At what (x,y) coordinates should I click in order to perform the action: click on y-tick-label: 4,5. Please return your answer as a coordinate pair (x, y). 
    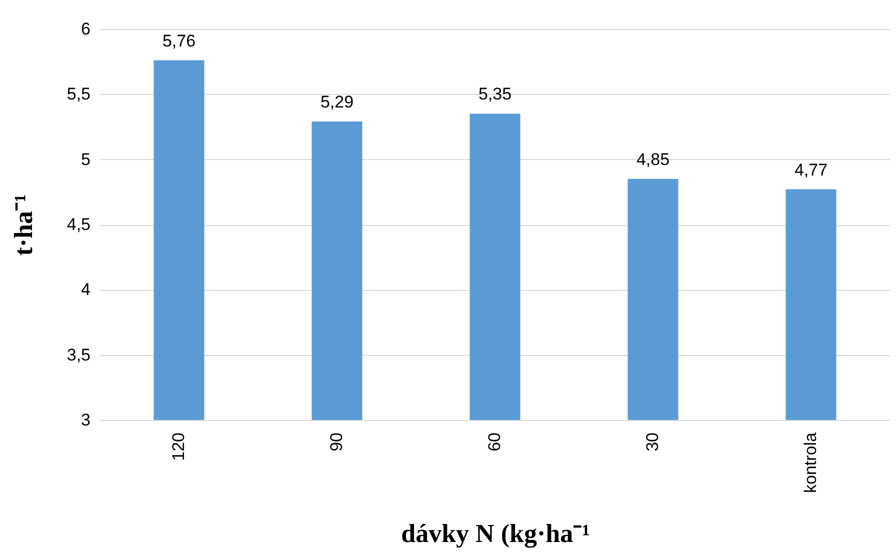
    Looking at the image, I should click on (78, 224).